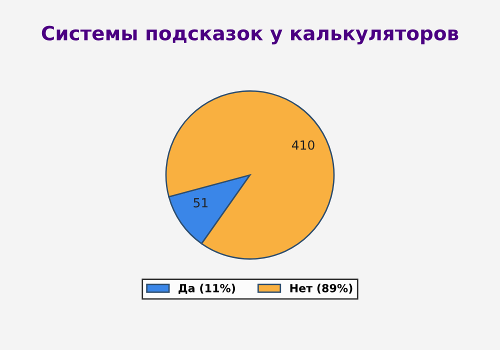 The width and height of the screenshot is (500, 350). I want to click on data-label: 51, so click(201, 203).